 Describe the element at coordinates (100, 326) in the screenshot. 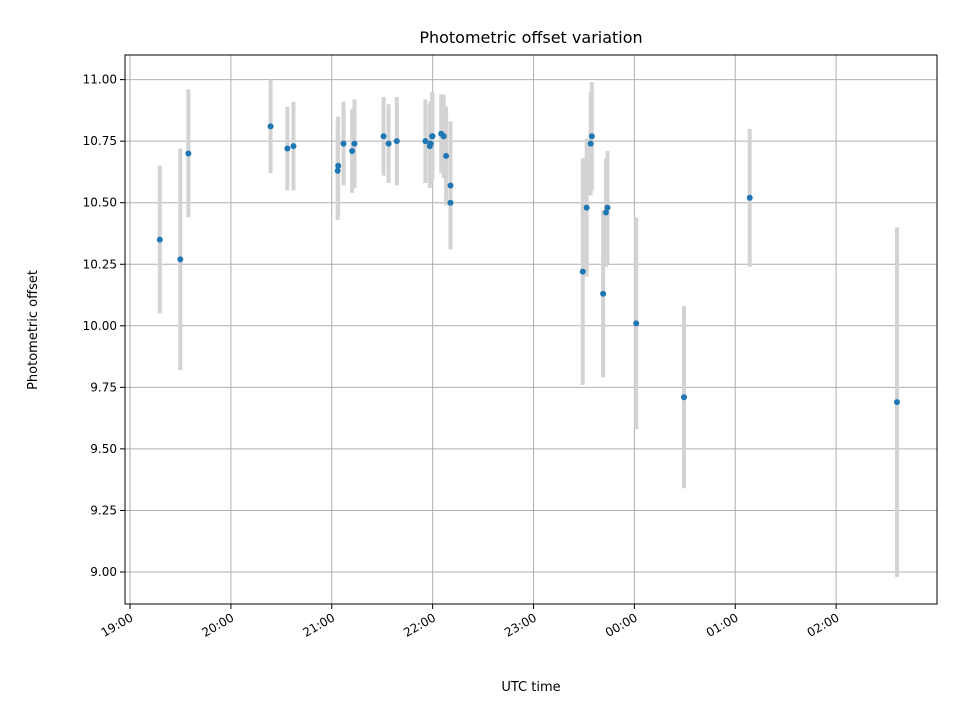

I see `y-tick-label: 10.00` at that location.